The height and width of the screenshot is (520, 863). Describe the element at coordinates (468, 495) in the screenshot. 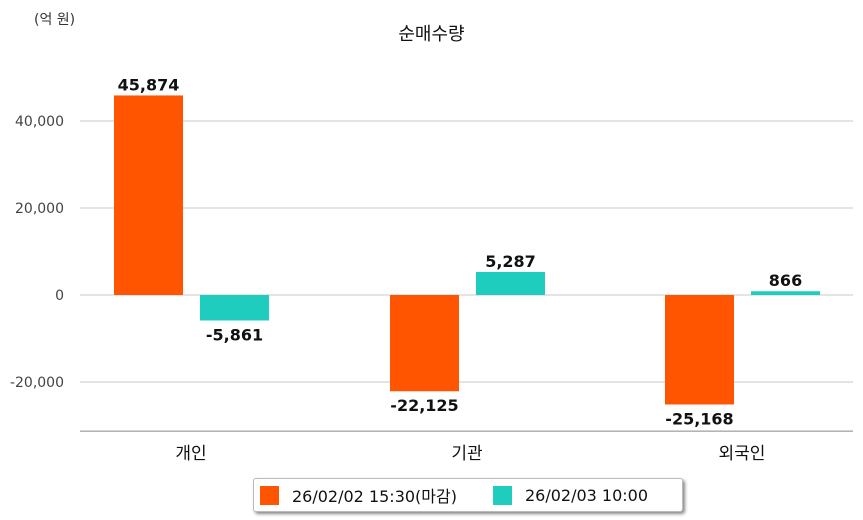

I see `legend: 26/02/02 15:30(마감) 26/02/03 10:00` at that location.